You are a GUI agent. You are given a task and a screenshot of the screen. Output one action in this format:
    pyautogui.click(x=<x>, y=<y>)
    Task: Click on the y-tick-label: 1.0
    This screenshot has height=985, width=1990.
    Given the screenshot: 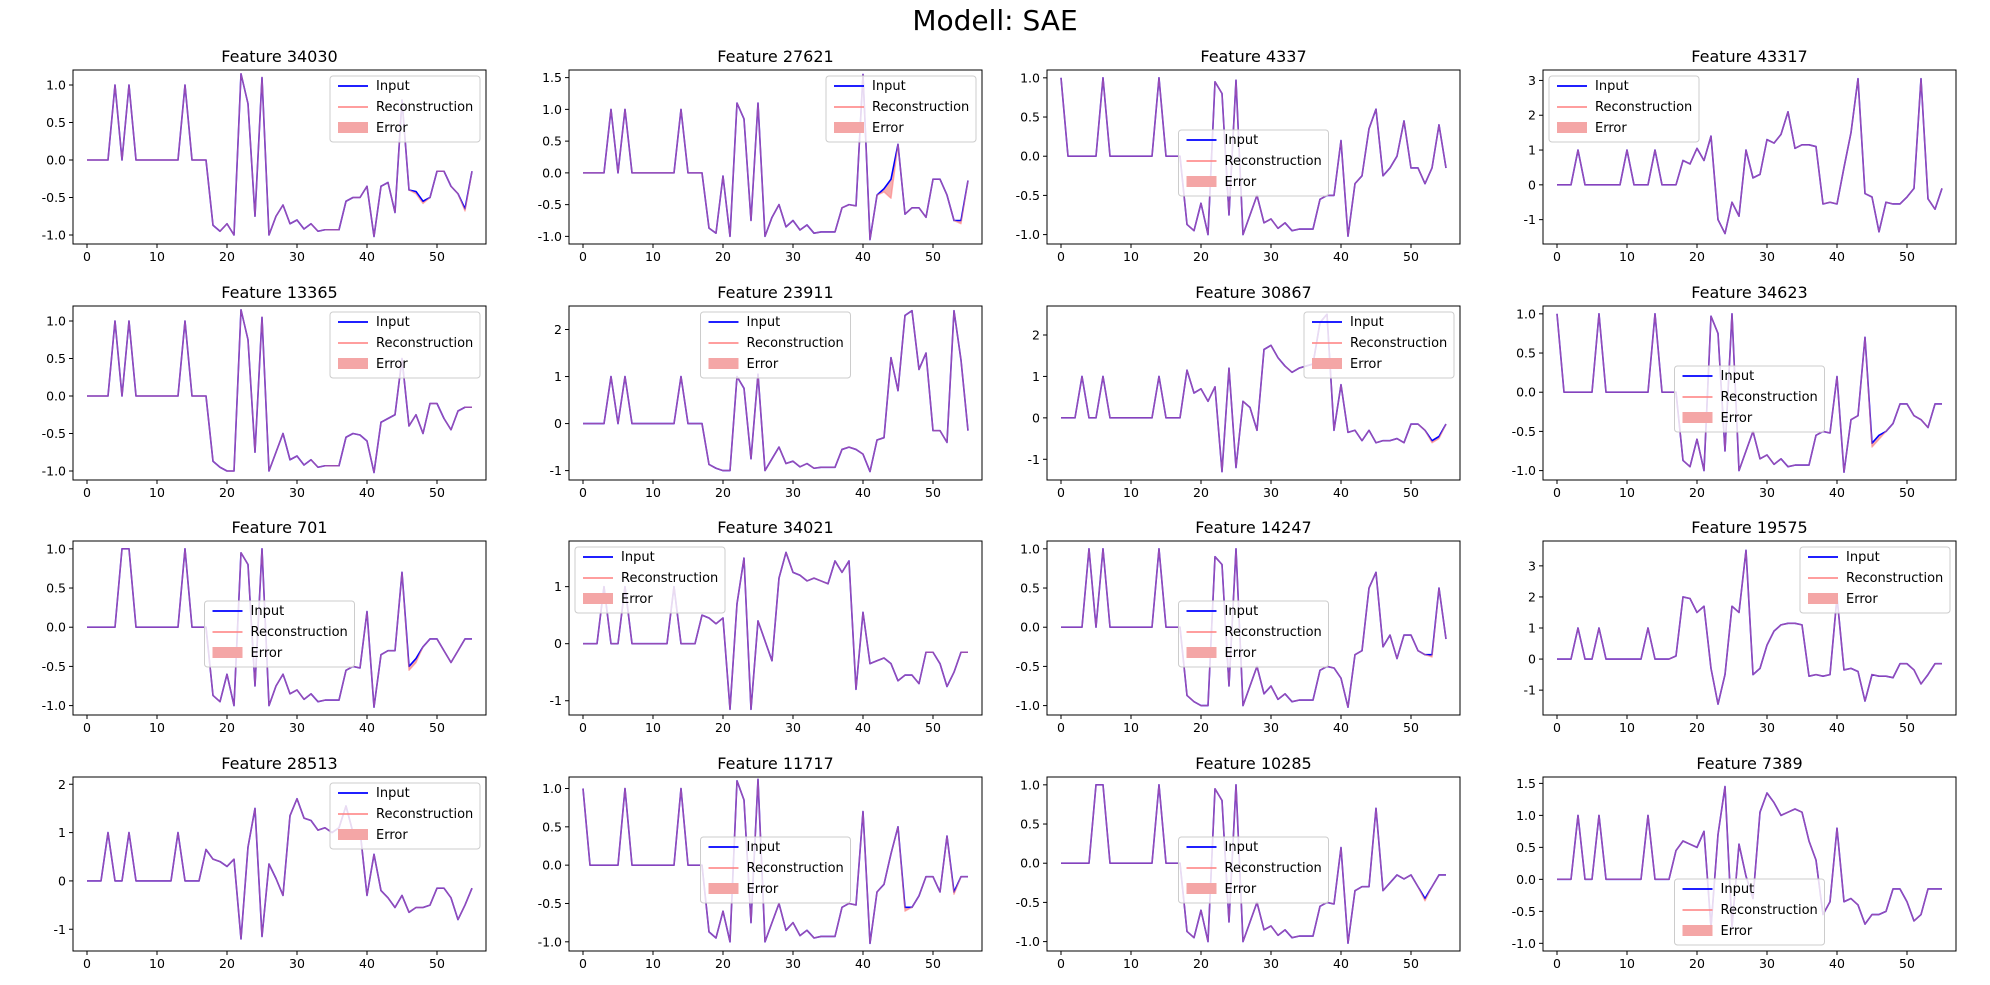 What is the action you would take?
    pyautogui.click(x=56, y=85)
    